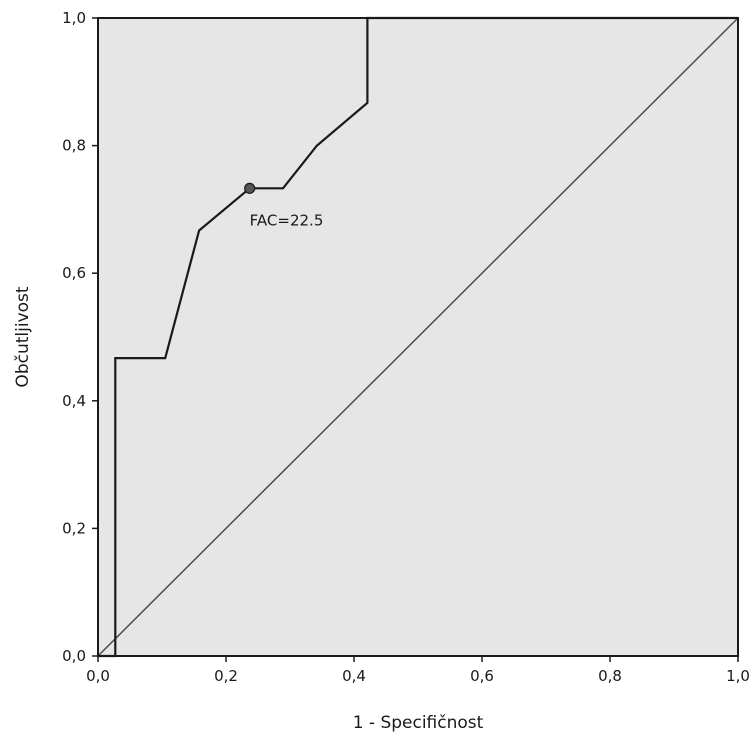 The height and width of the screenshot is (735, 752). I want to click on x-tick-label: 0,0, so click(98, 676).